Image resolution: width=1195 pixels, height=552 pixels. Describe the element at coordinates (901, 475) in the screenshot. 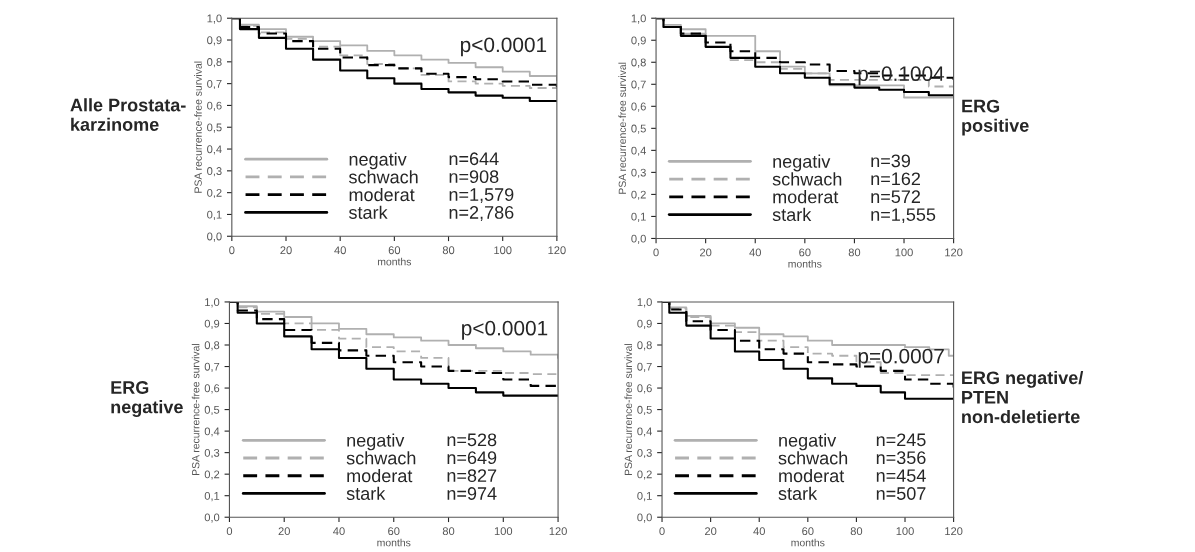

I see `annotation: n=454` at that location.